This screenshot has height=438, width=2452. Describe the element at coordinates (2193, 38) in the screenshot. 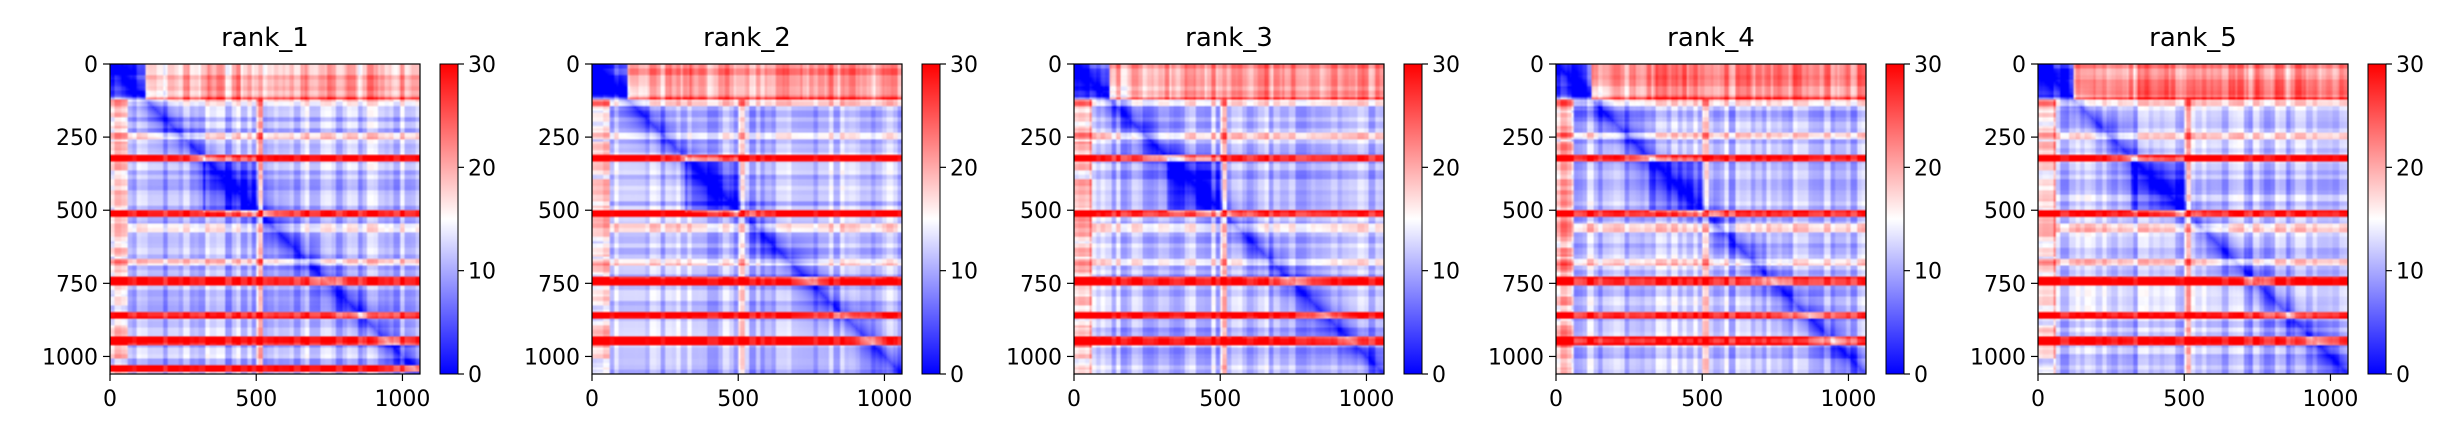

I see `panel-title: rank_5` at that location.